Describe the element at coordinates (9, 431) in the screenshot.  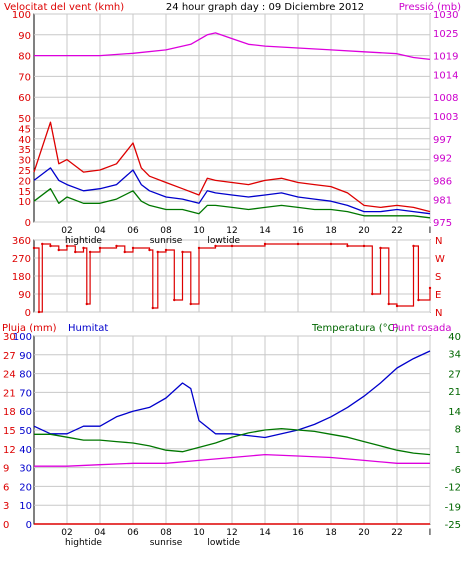
I see `rain-tick-label: 15` at that location.